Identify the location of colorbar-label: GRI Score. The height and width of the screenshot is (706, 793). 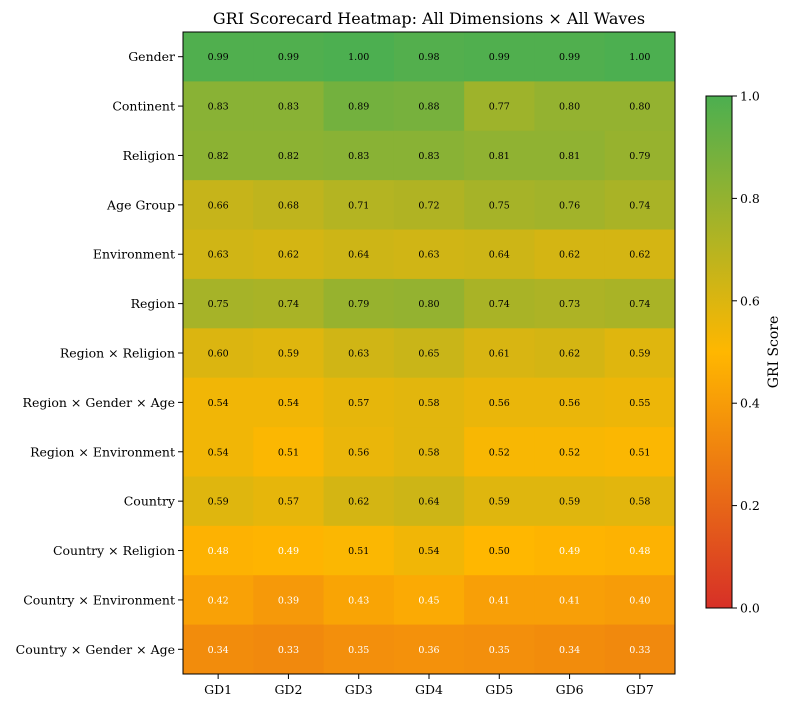
(774, 352).